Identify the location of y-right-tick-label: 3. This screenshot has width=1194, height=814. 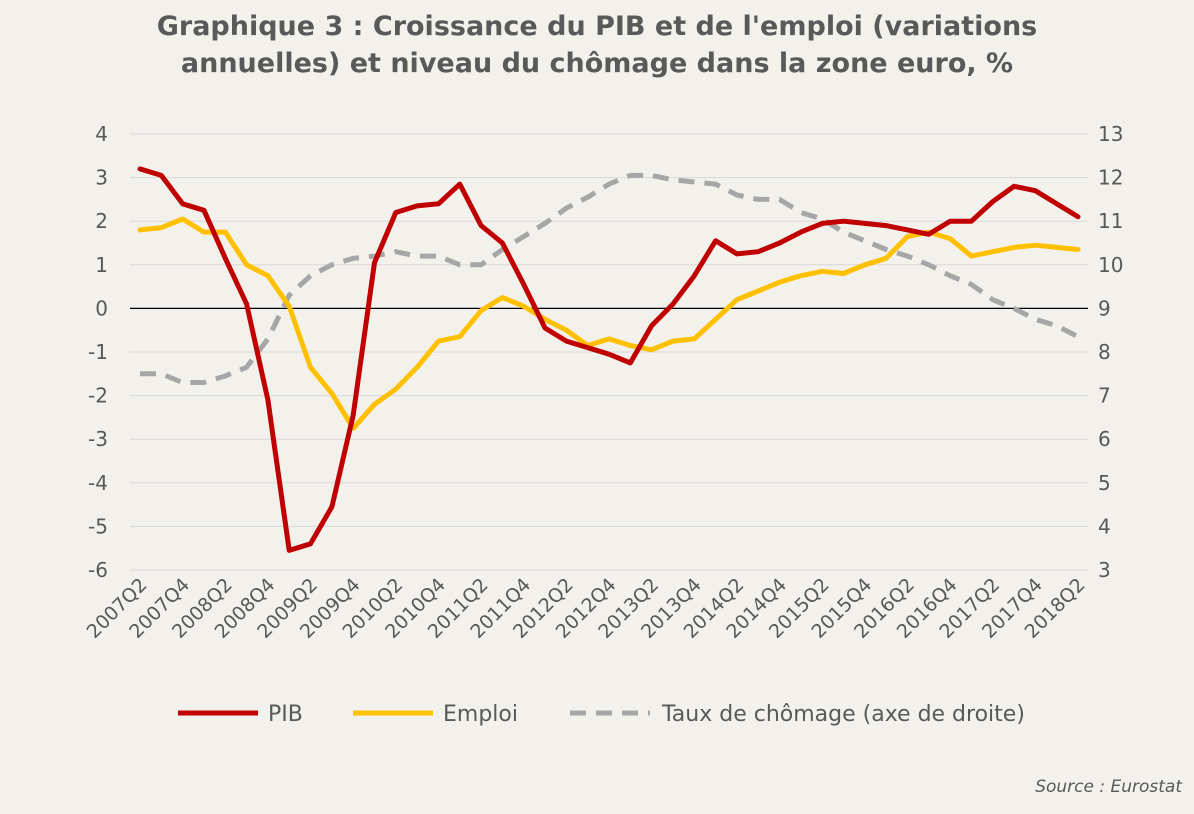
(1104, 570).